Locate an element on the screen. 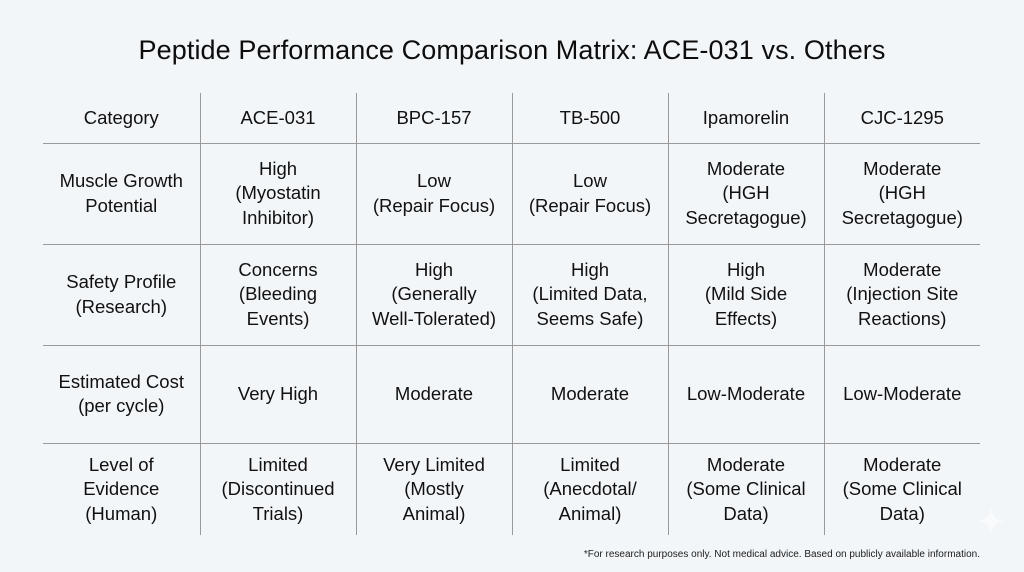 This screenshot has width=1024, height=572. cell-note: (Generally is located at coordinates (434, 294).